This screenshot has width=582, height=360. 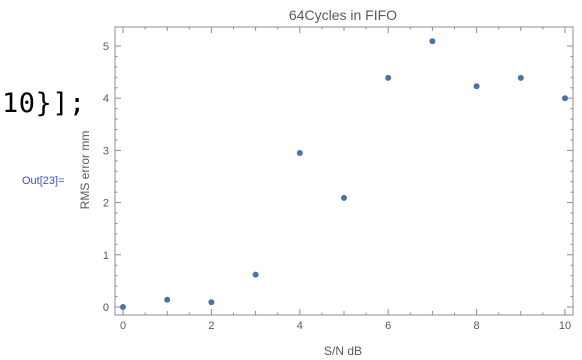 What do you see at coordinates (106, 256) in the screenshot?
I see `y-tick-label: 1` at bounding box center [106, 256].